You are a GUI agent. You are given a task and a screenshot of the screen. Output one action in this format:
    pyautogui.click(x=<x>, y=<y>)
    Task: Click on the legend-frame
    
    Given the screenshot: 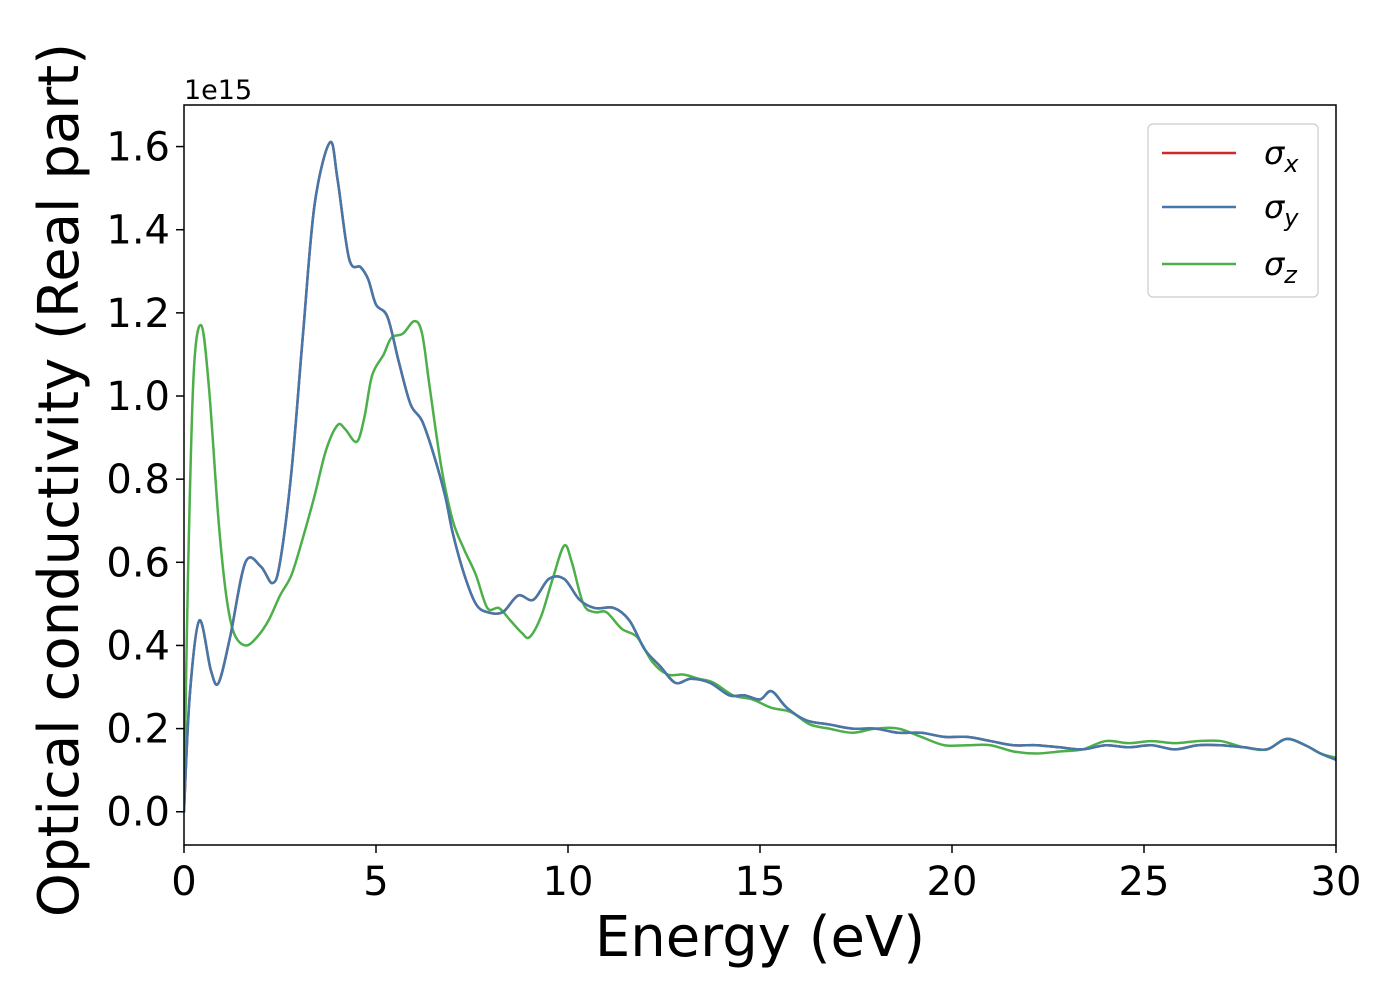 What is the action you would take?
    pyautogui.click(x=1233, y=210)
    